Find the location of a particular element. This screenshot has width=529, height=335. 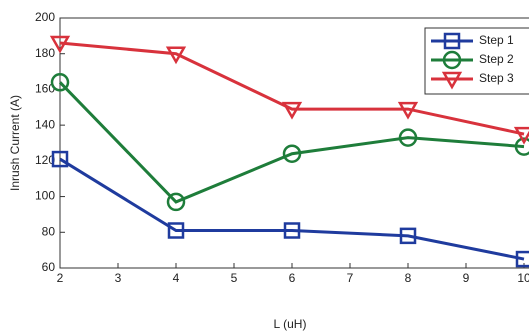

y-tick-label: 140 is located at coordinates (45, 124).